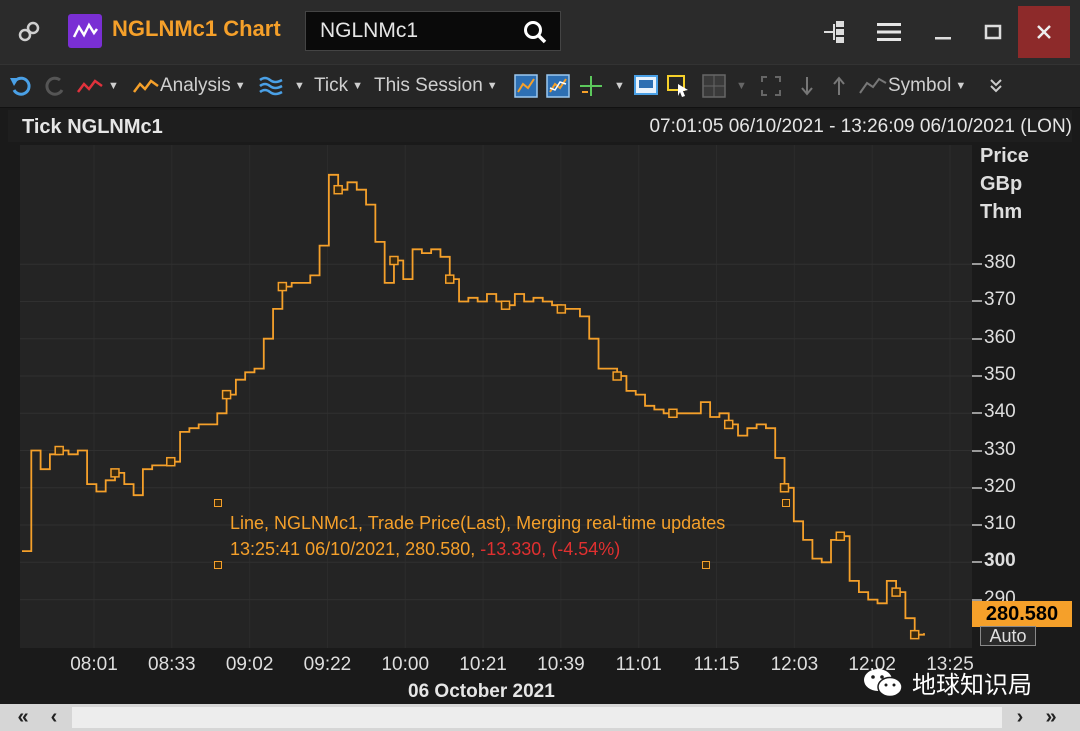 Image resolution: width=1080 pixels, height=731 pixels. I want to click on scrollbar-track, so click(537, 717).